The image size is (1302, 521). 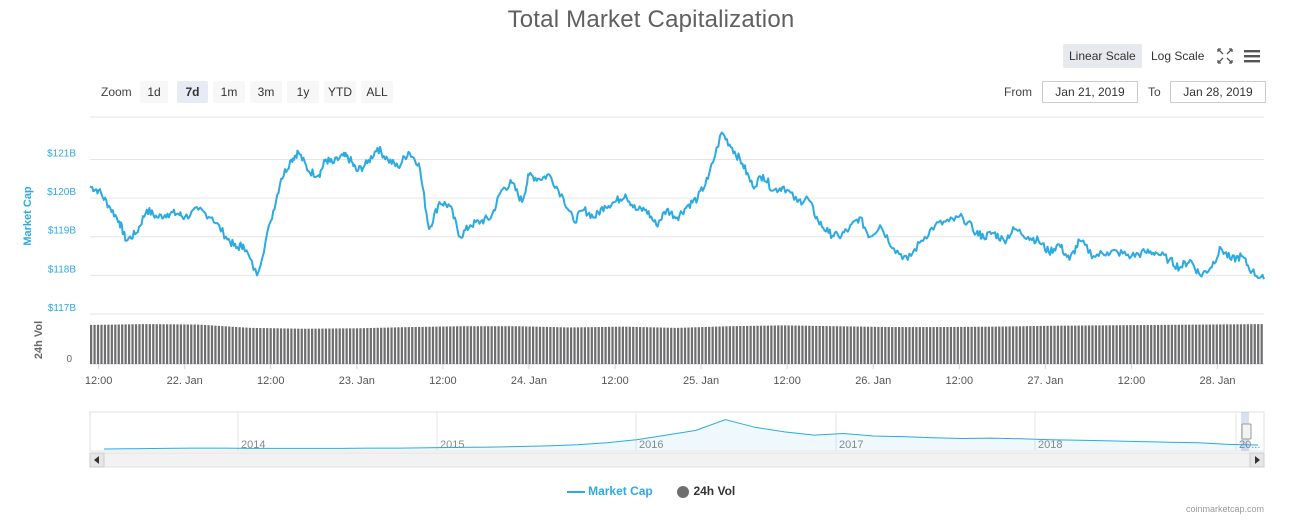 I want to click on y-tick-label: $117B, so click(x=62, y=308).